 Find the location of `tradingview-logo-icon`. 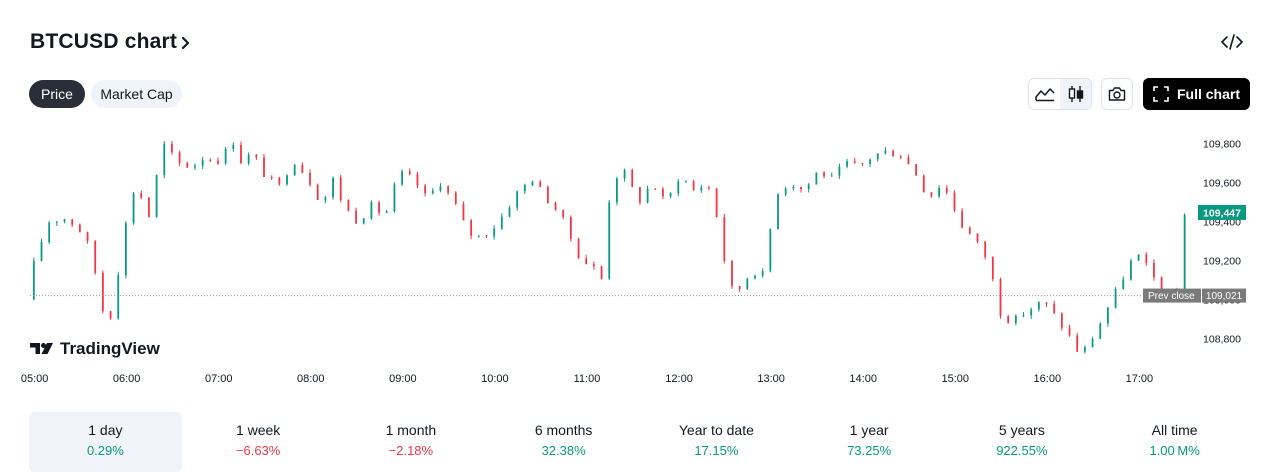

tradingview-logo-icon is located at coordinates (41, 348).